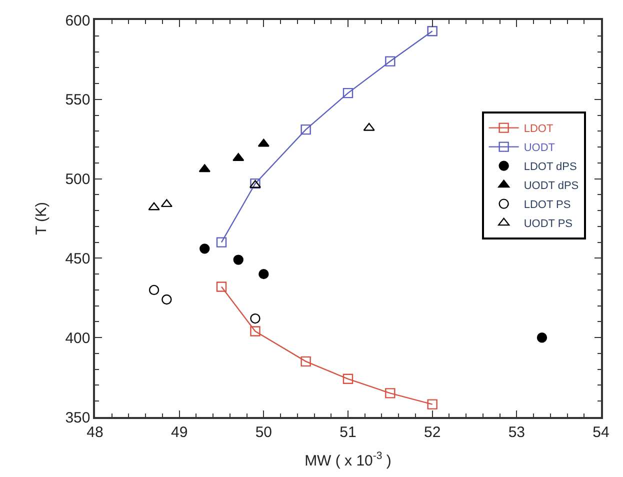  What do you see at coordinates (77, 338) in the screenshot?
I see `y-tick-label: 400` at bounding box center [77, 338].